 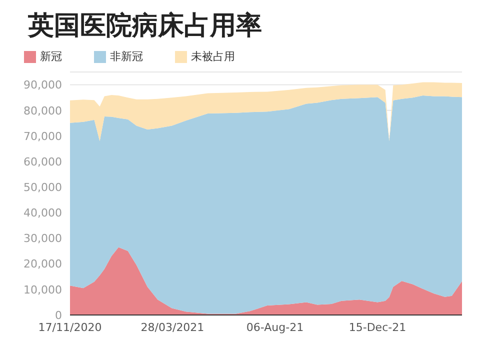 What do you see at coordinates (213, 56) in the screenshot?
I see `legend-label: 未被占用` at bounding box center [213, 56].